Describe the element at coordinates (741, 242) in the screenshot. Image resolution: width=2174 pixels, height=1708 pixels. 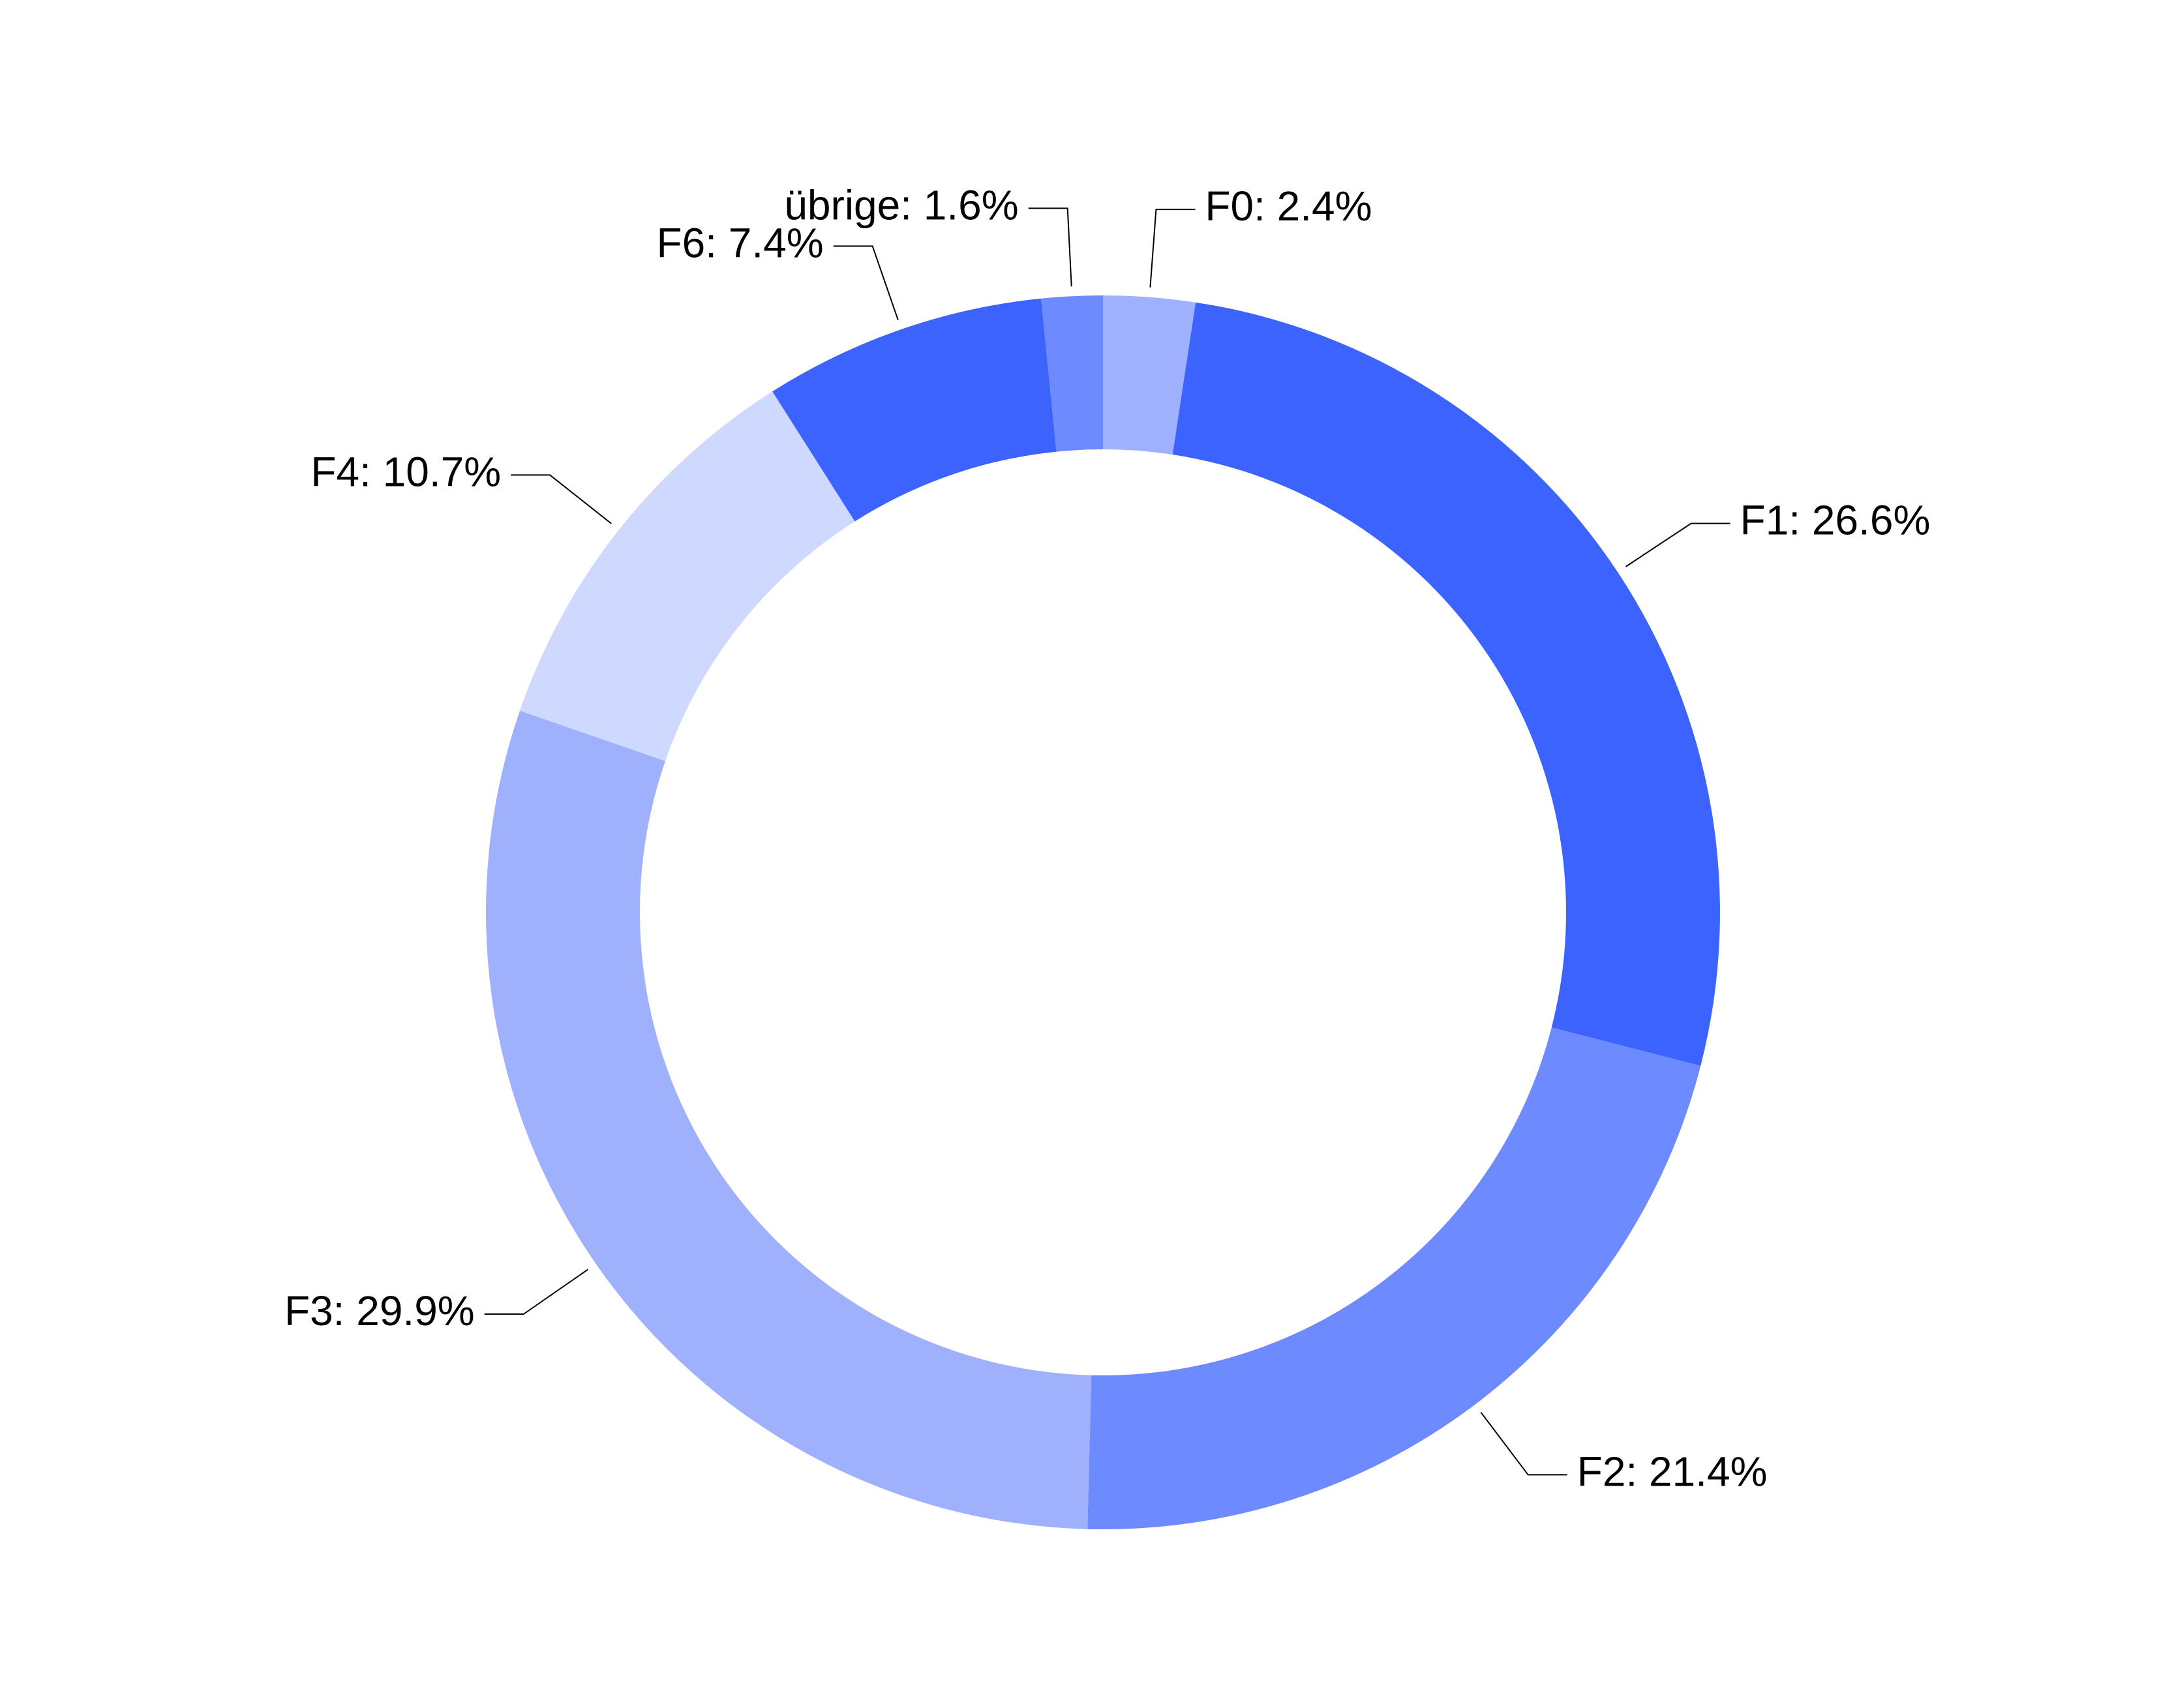
I see `data-label: F6: 7.4%` at that location.